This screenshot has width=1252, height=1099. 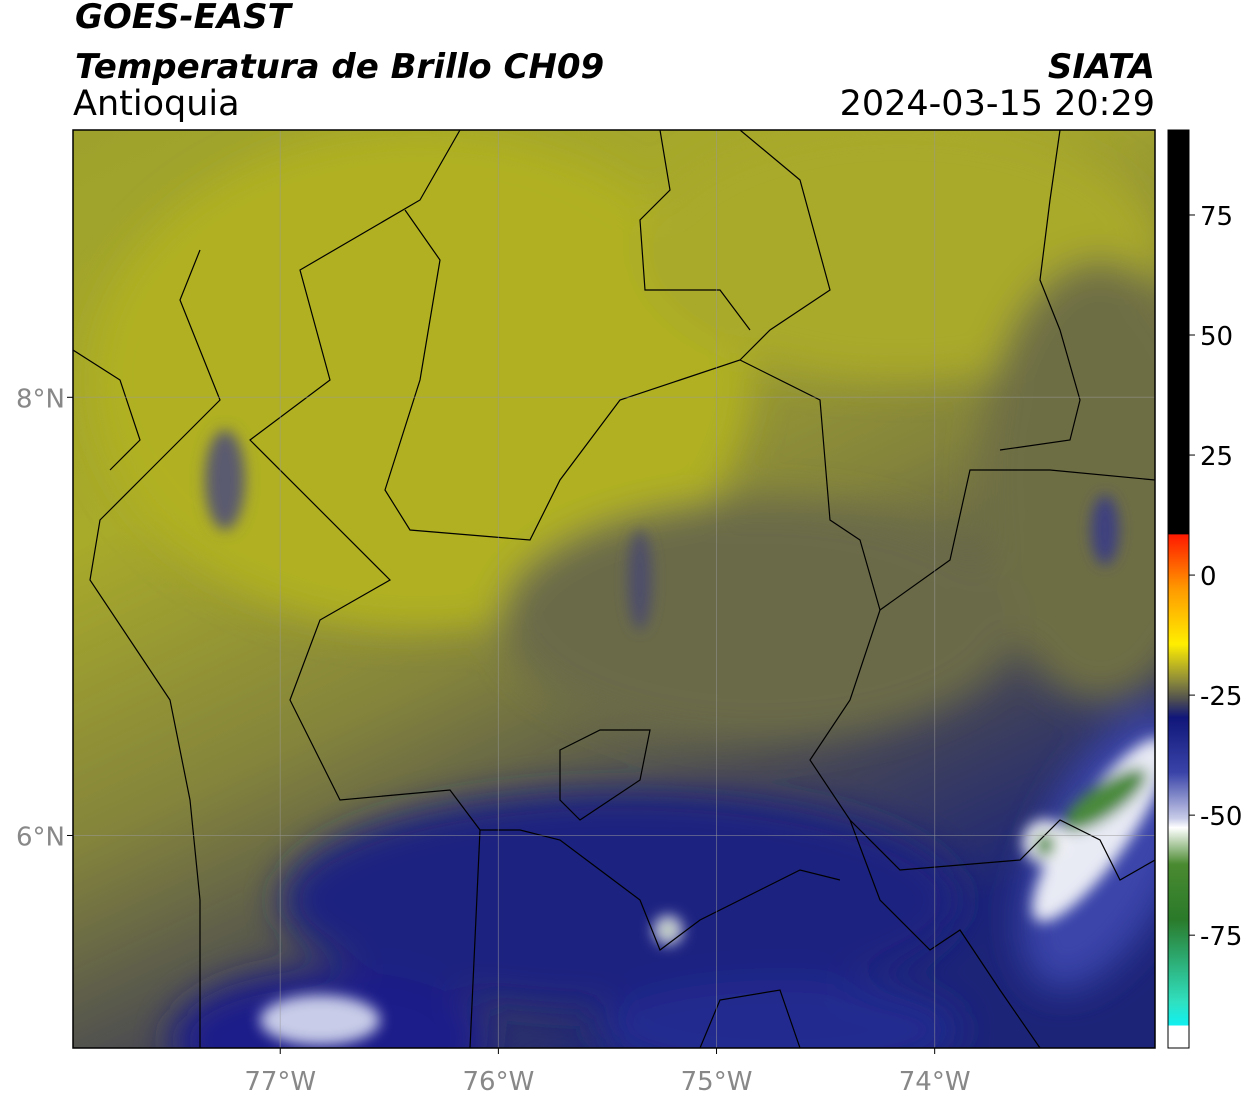 I want to click on colorbar-label: 50, so click(x=1216, y=337).